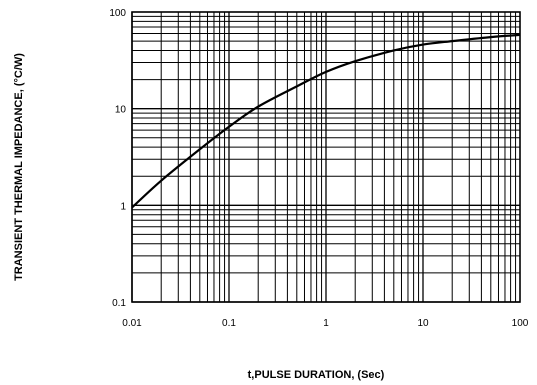 This screenshot has width=537, height=385. Describe the element at coordinates (117, 158) in the screenshot. I see `y-tick-labels: 0.1 1 10 100` at that location.